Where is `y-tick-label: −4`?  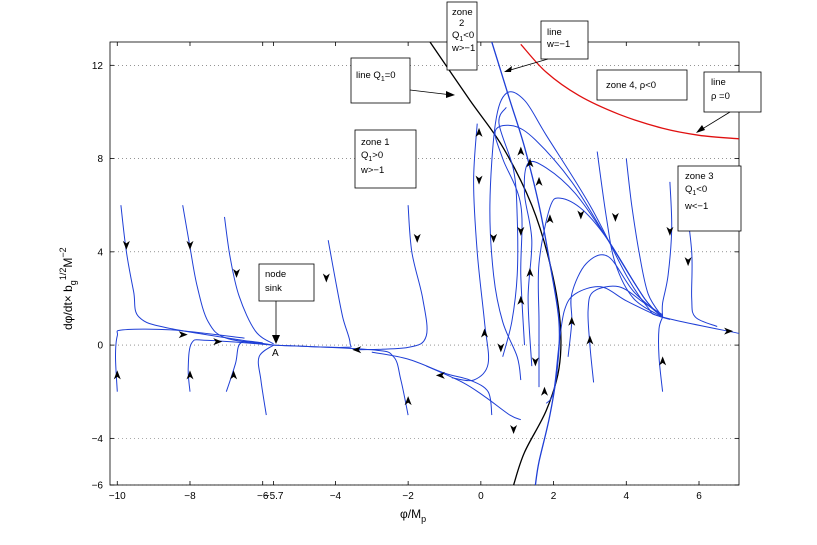 y-tick-label: −4 is located at coordinates (98, 439).